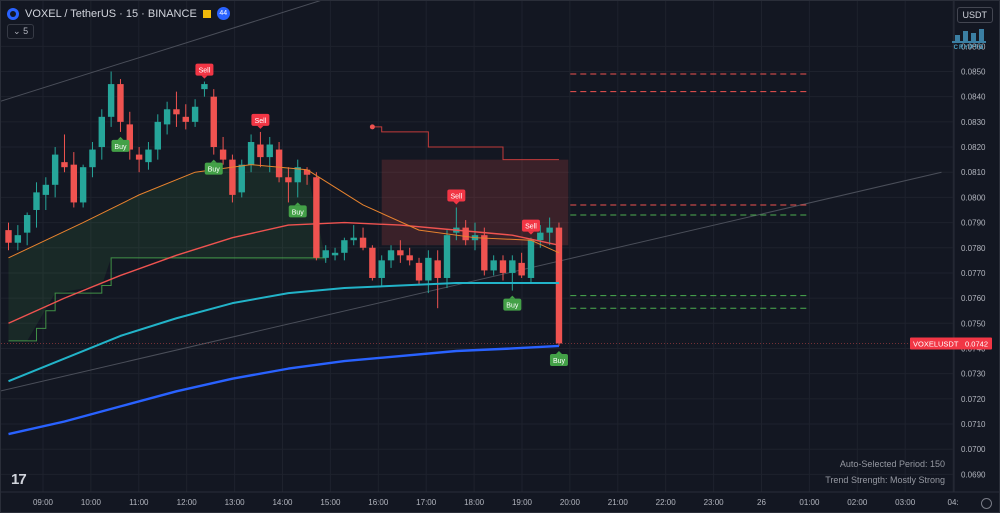 This screenshot has height=513, width=1000. What do you see at coordinates (111, 13) in the screenshot?
I see `symbol-title: VOXEL / TetherUS · 15 · BINANCE` at bounding box center [111, 13].